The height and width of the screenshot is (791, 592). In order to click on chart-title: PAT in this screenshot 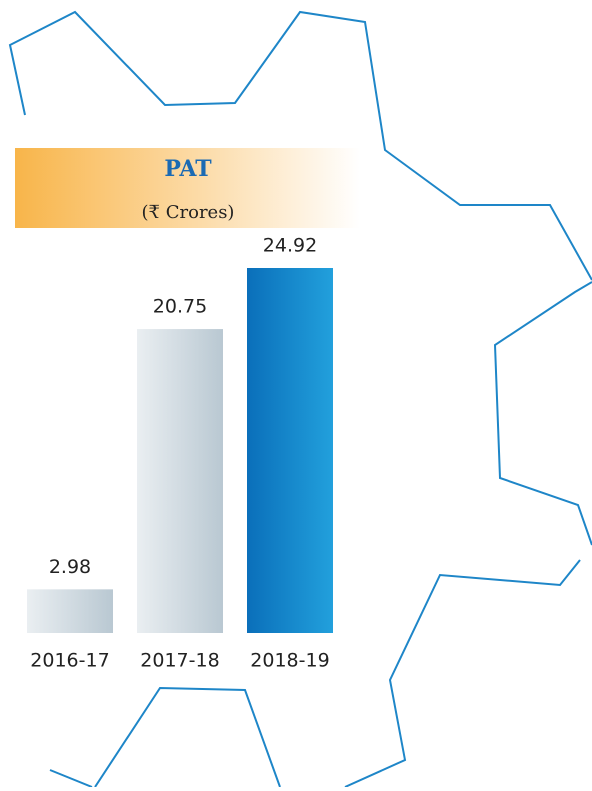, I will do `click(188, 169)`.